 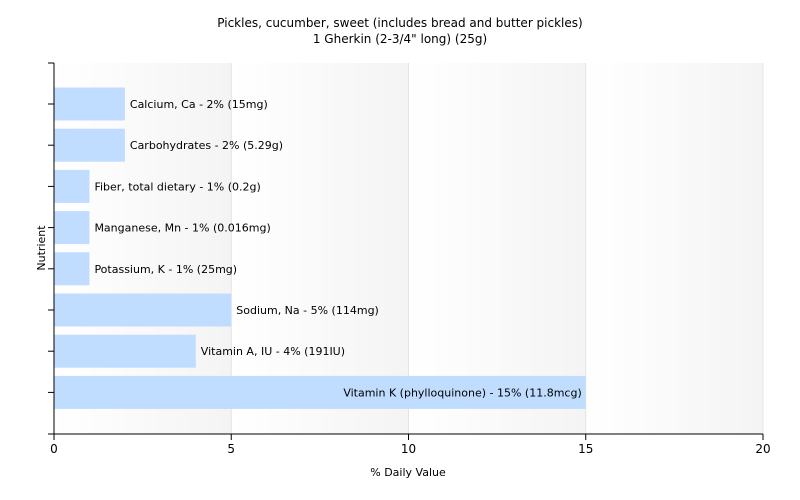 What do you see at coordinates (585, 449) in the screenshot?
I see `x-tick-label: 15` at bounding box center [585, 449].